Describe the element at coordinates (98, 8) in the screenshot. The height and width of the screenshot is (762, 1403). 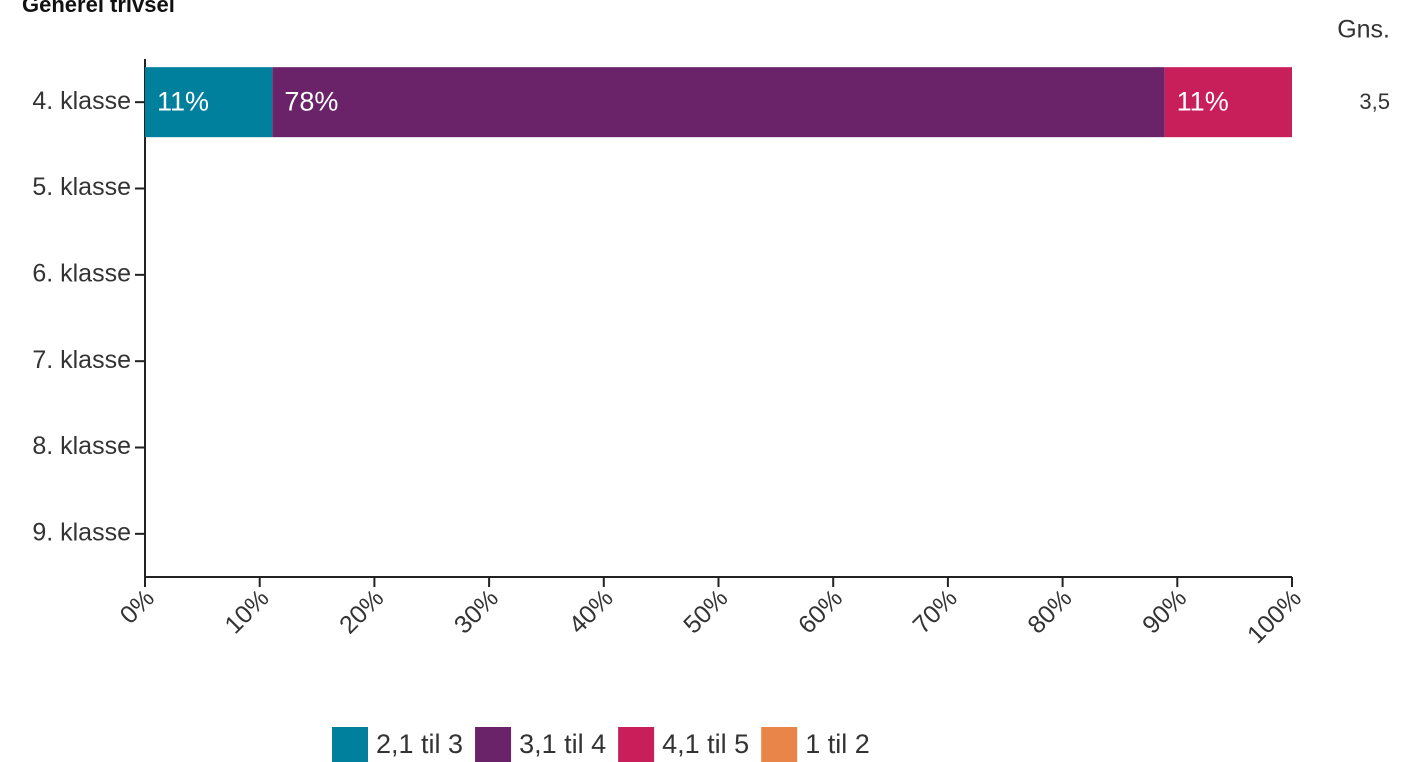
I see `chart-title: Generel trivsel` at that location.